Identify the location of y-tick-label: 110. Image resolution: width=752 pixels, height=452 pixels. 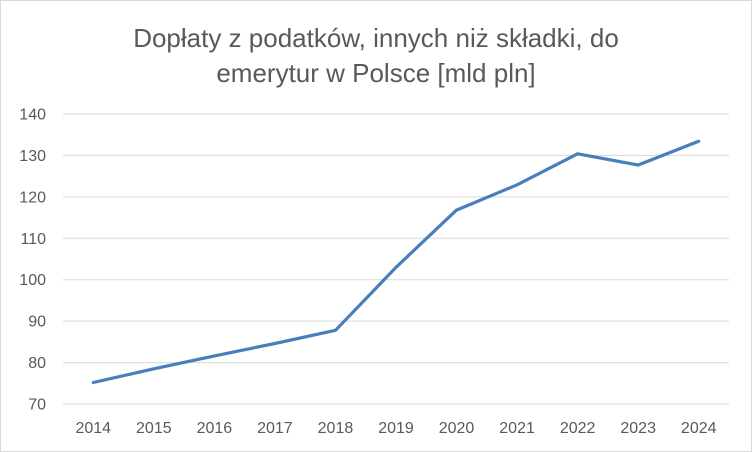
(33, 239).